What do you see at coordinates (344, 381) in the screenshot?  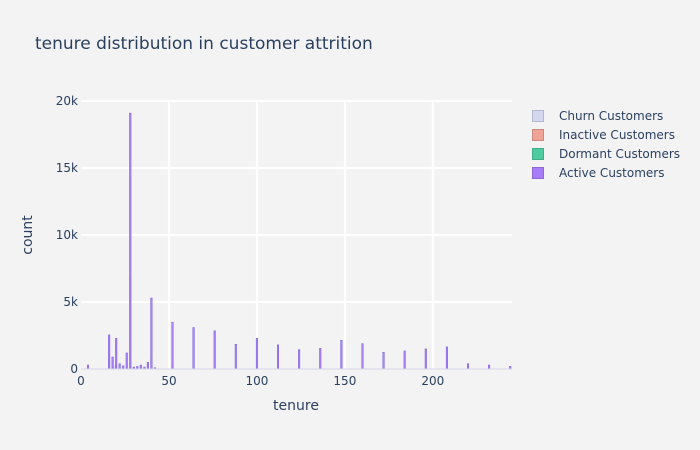 I see `x-tick-label: 150` at bounding box center [344, 381].